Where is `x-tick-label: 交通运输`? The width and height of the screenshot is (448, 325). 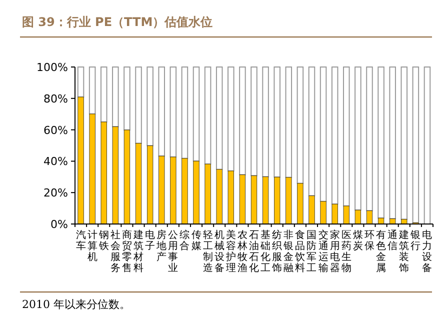 x-tick-label: 交通运输 is located at coordinates (323, 251).